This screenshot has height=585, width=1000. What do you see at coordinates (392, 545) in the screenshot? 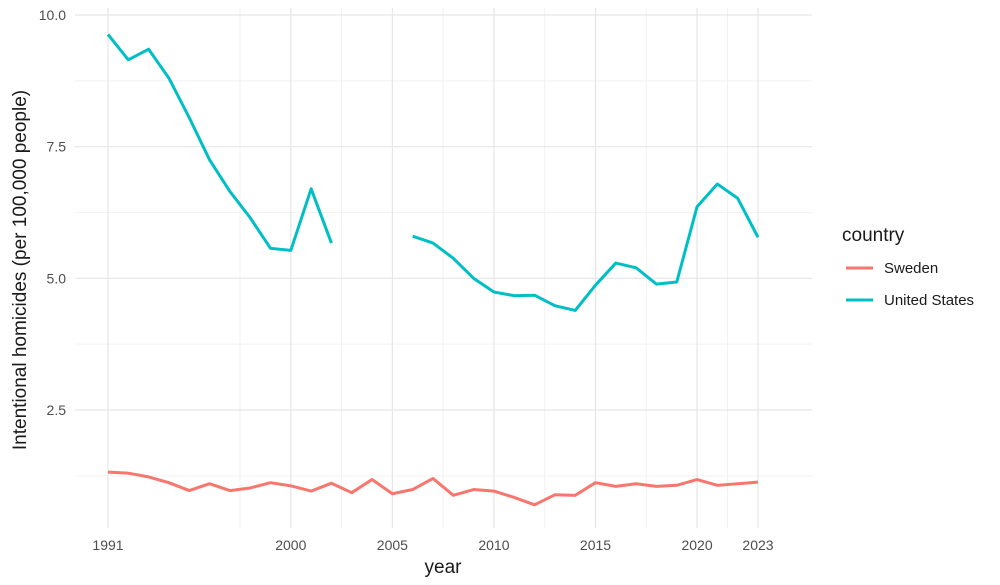
I see `x-tick-label: 2005` at bounding box center [392, 545].